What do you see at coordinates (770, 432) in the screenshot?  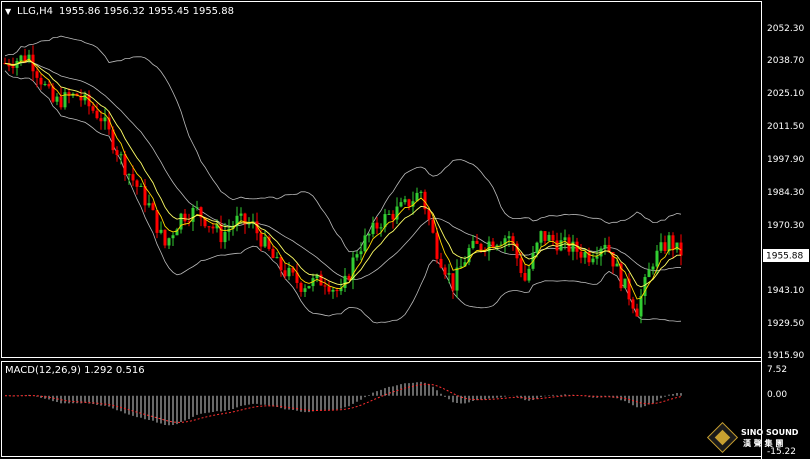 I see `logo-text-en: SINO SOUND` at bounding box center [770, 432].